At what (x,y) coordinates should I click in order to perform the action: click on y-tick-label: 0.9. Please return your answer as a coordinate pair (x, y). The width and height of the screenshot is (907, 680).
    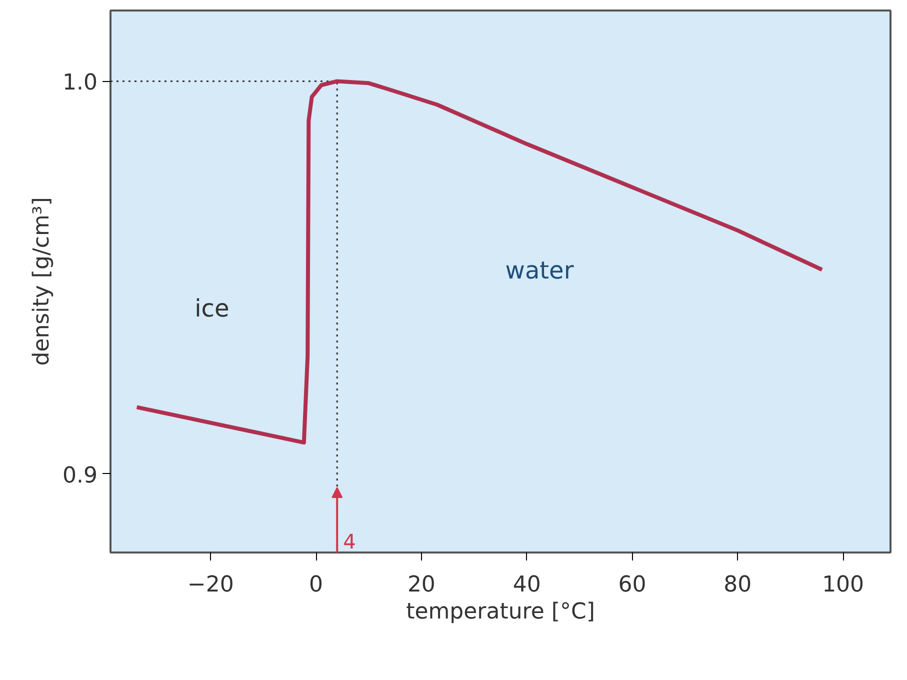
    Looking at the image, I should click on (80, 475).